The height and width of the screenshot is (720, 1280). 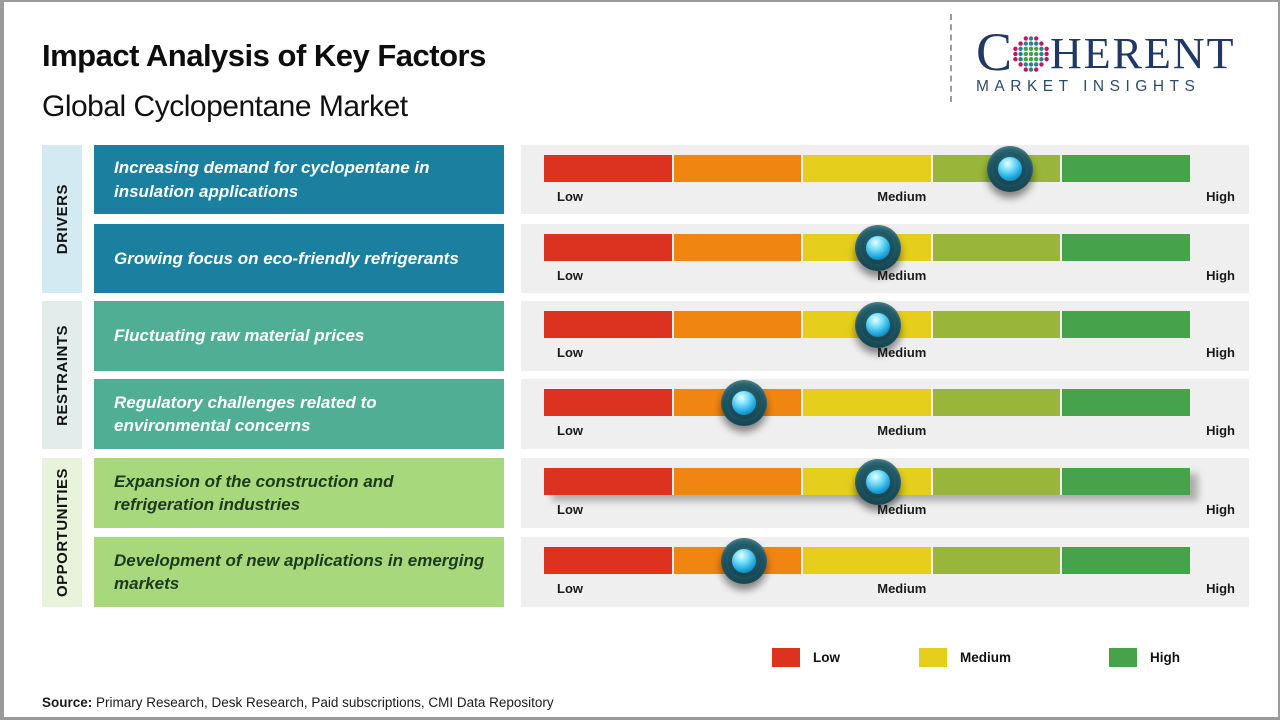 I want to click on category-strip-drivers: DRIVERS, so click(x=62, y=219).